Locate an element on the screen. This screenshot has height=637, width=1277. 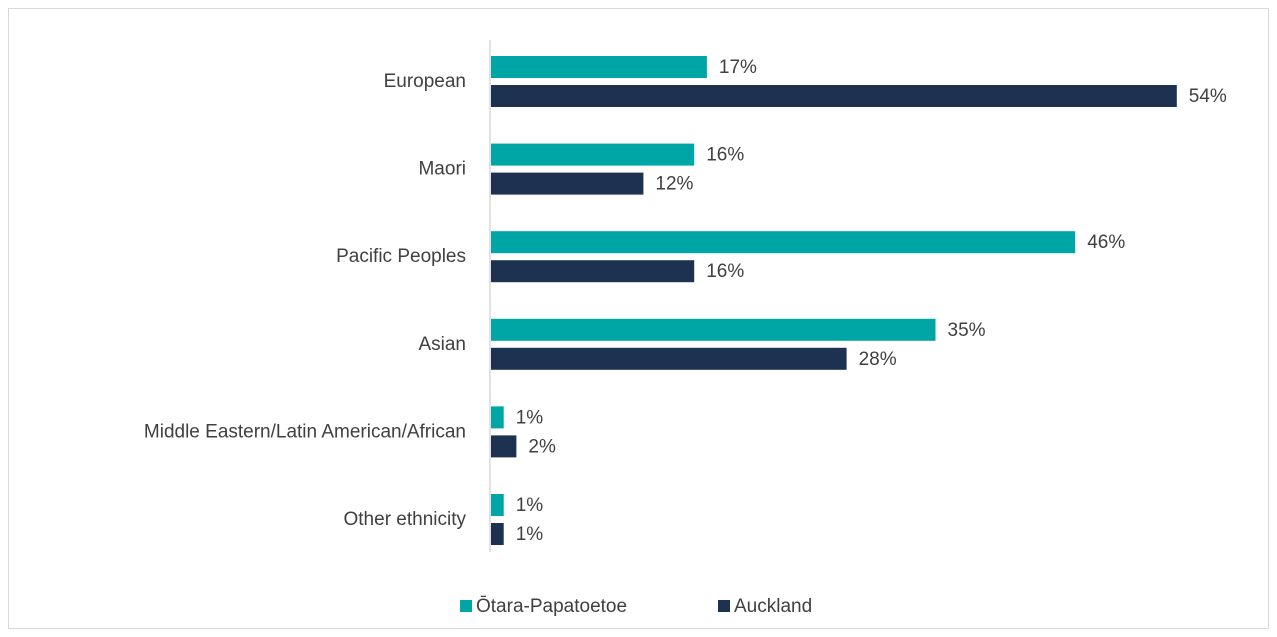
category-label: Other ethnicity is located at coordinates (405, 519).